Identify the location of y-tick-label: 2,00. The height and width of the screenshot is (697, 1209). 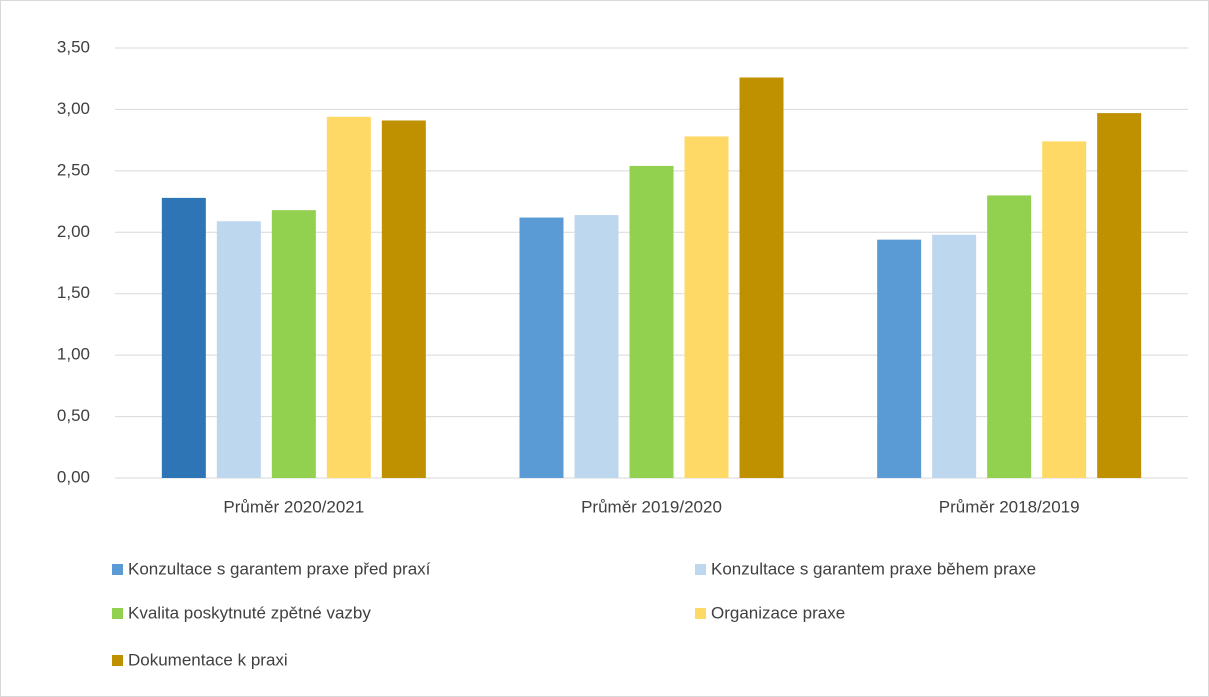
(73, 231).